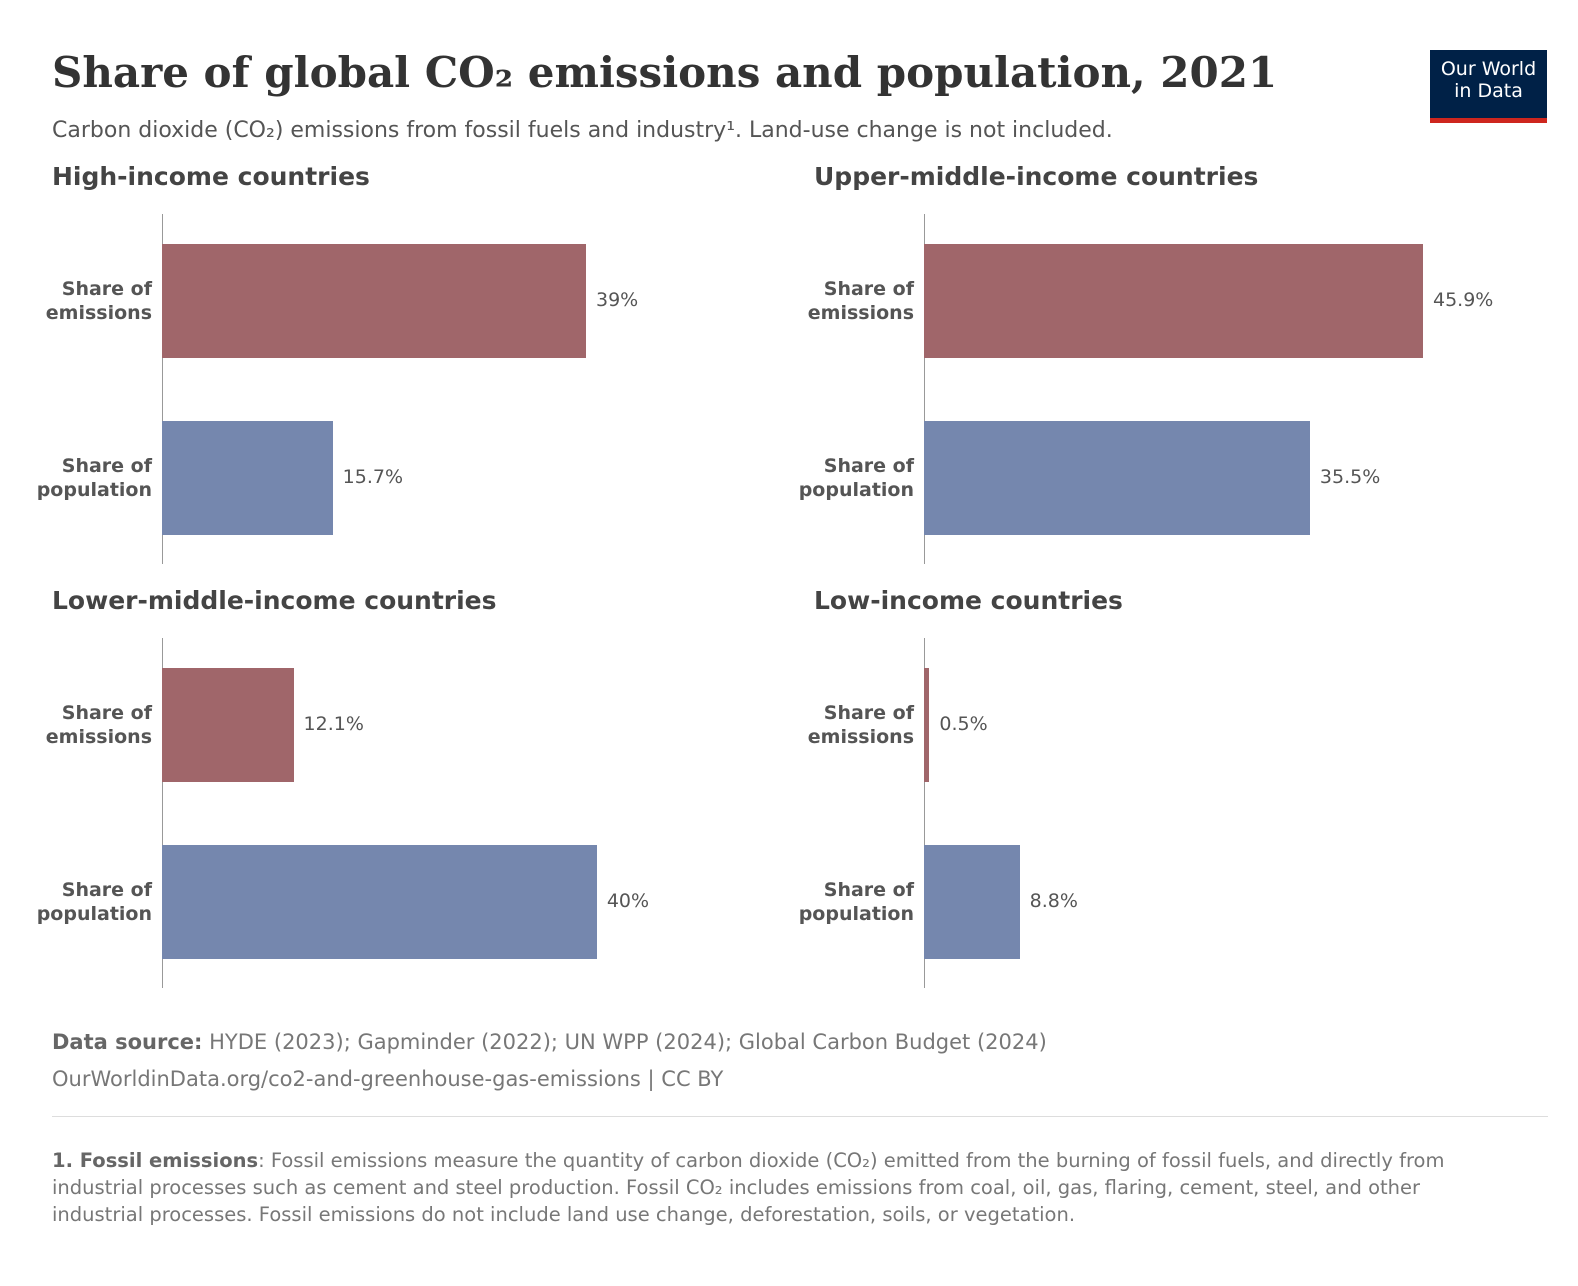  I want to click on panel-title: Upper-middle-income countries, so click(1036, 176).